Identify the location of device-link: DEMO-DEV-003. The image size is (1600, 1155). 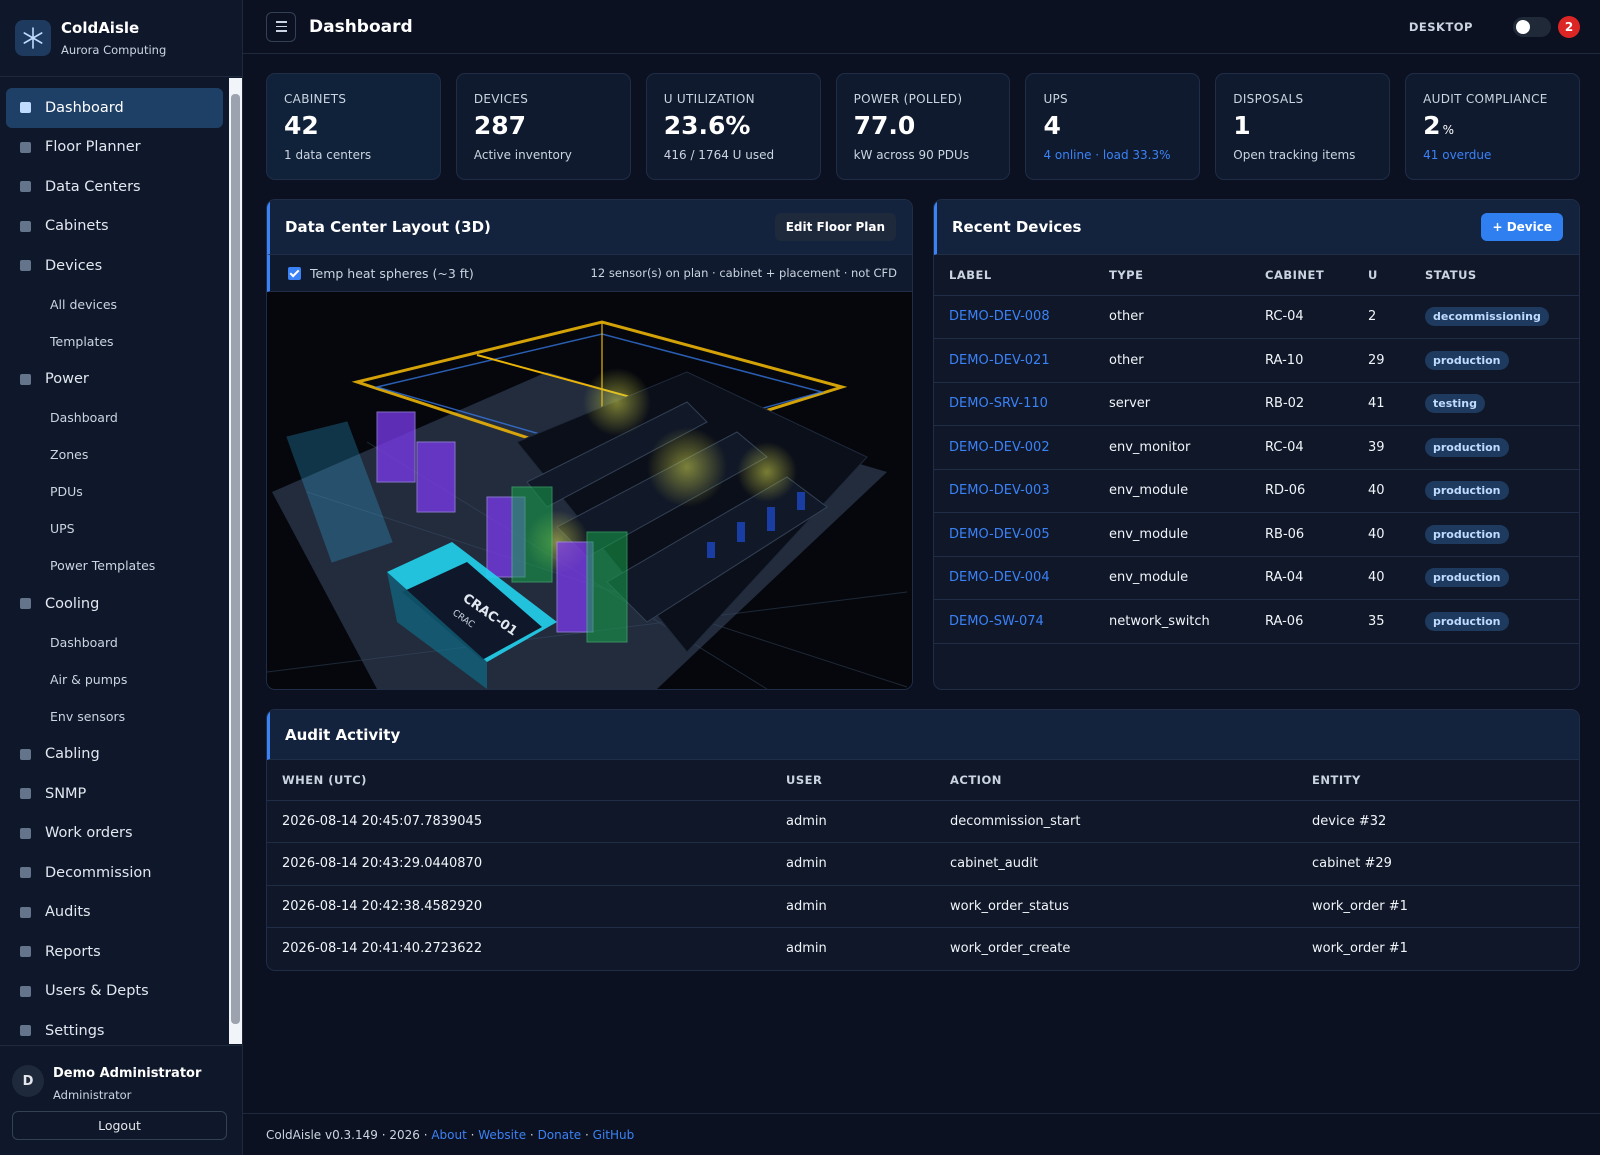
(999, 491).